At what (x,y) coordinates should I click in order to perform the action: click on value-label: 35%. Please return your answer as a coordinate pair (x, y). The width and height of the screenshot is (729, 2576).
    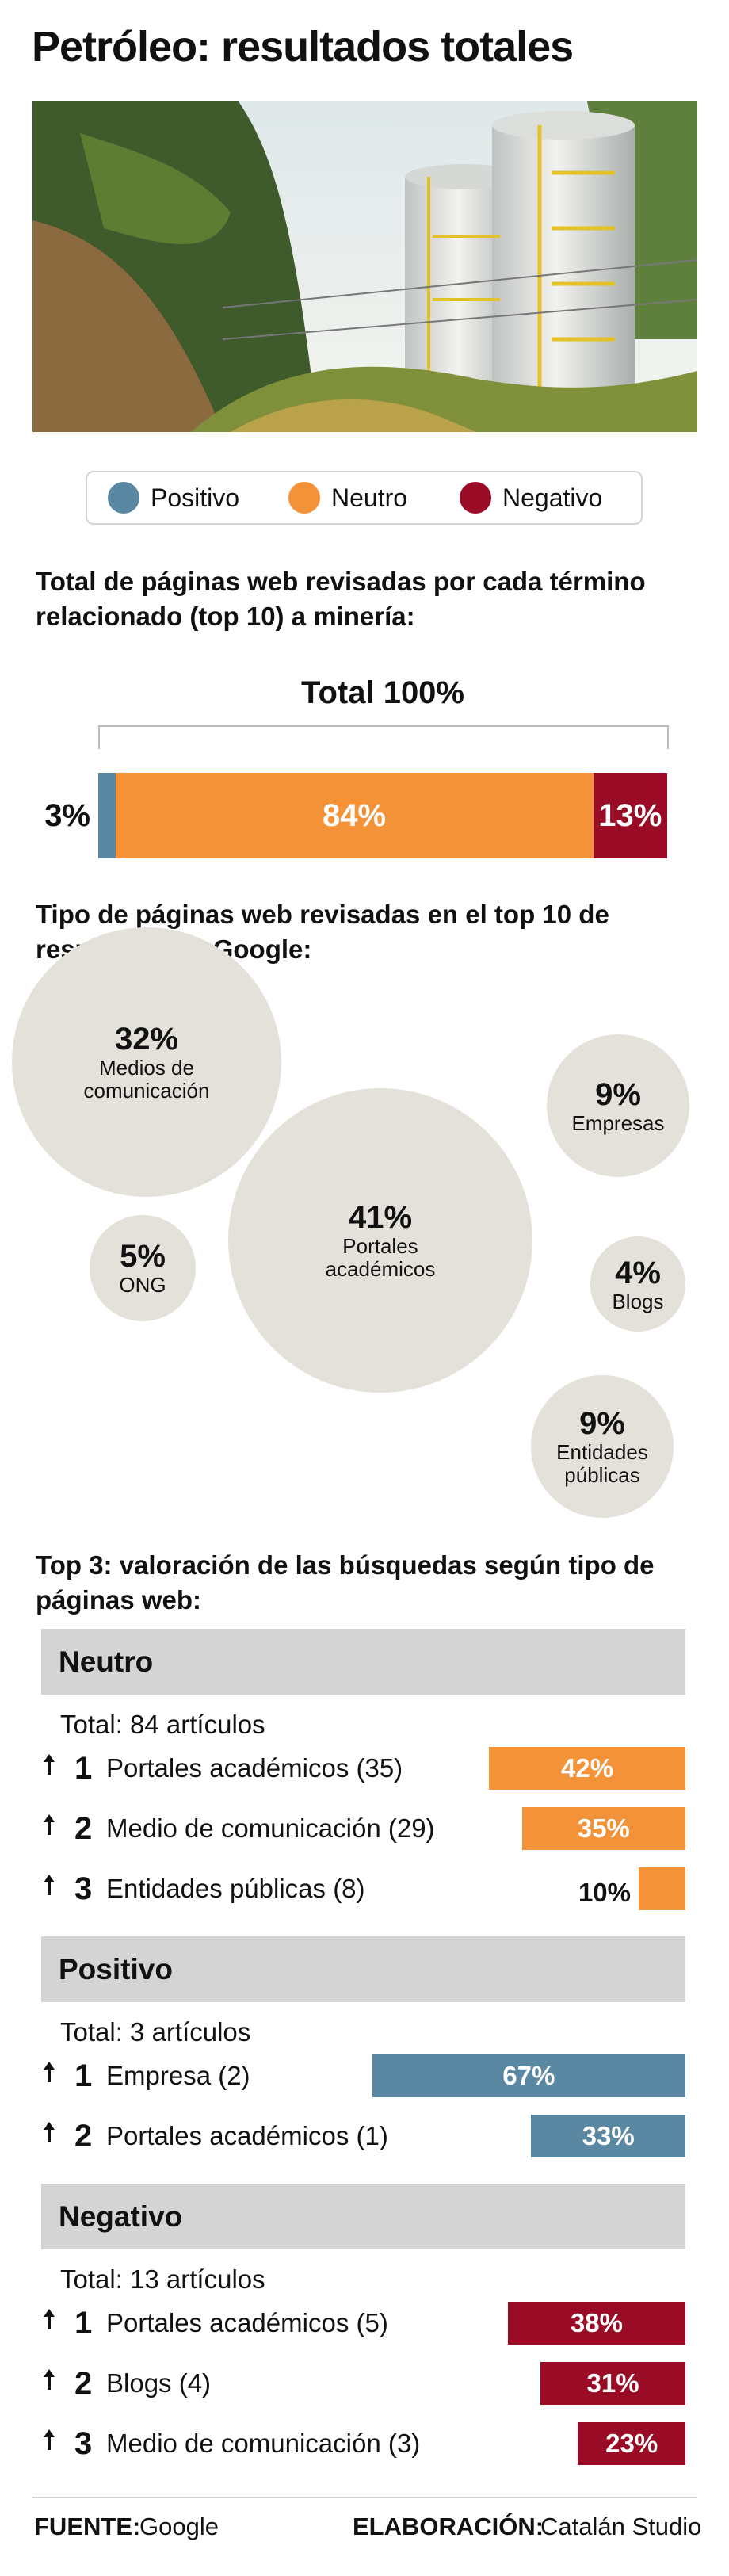
    Looking at the image, I should click on (603, 1829).